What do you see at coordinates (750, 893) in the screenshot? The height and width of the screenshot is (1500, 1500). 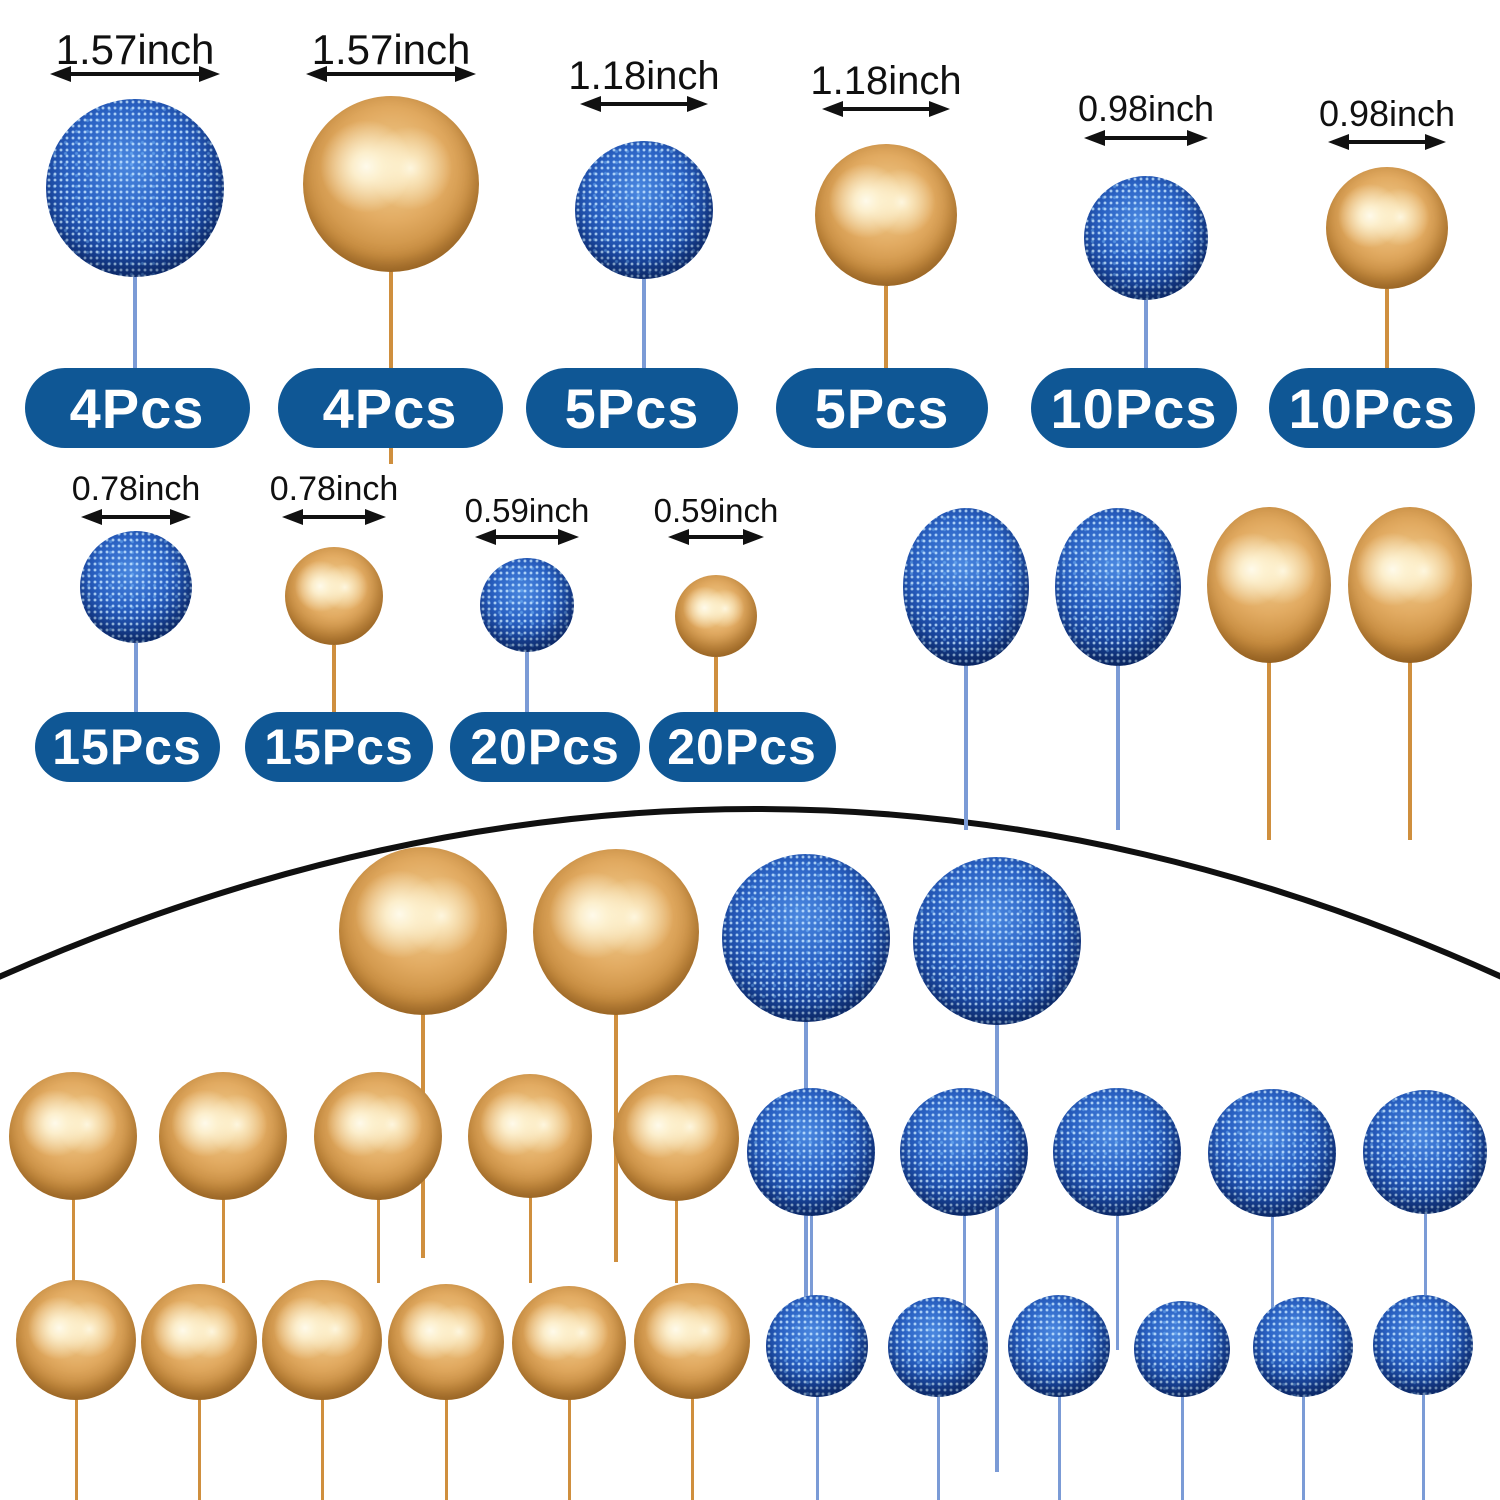 I see `magnifier-arc-path` at bounding box center [750, 893].